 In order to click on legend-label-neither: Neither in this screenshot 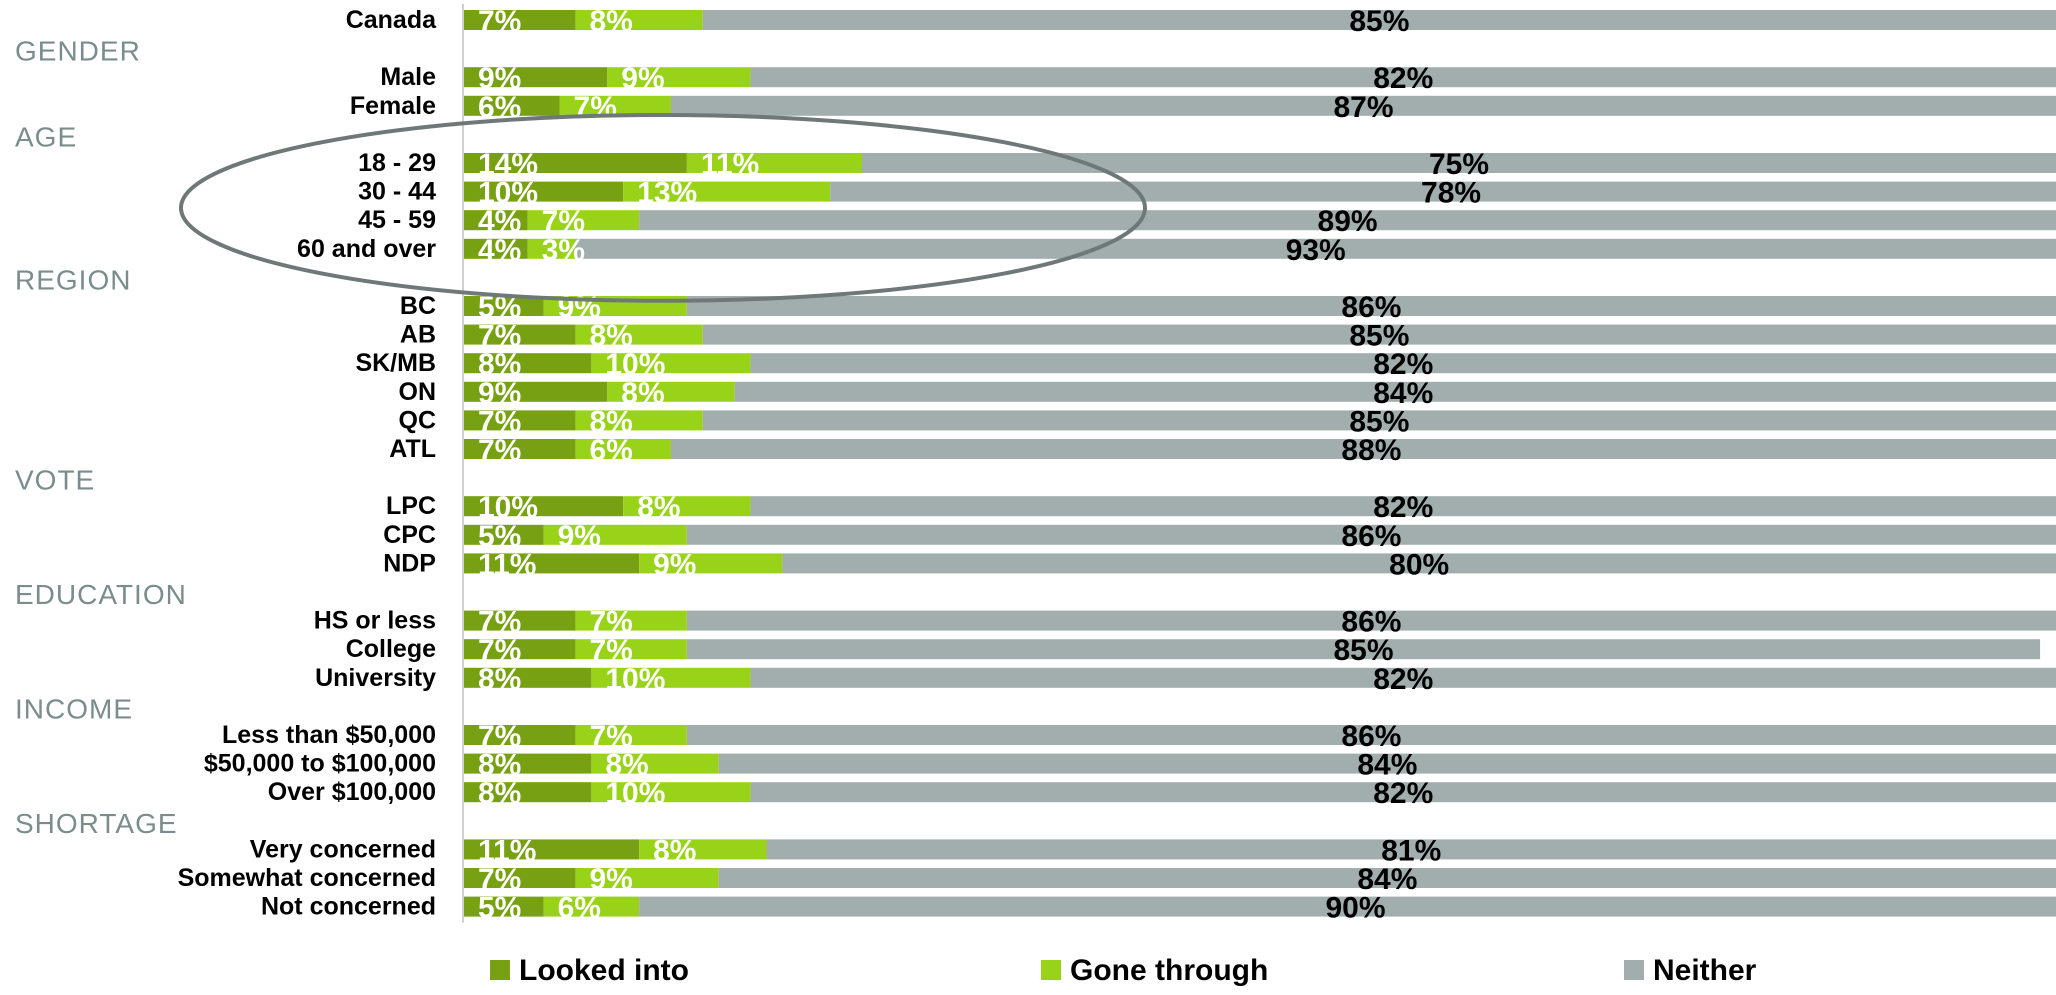, I will do `click(1705, 970)`.